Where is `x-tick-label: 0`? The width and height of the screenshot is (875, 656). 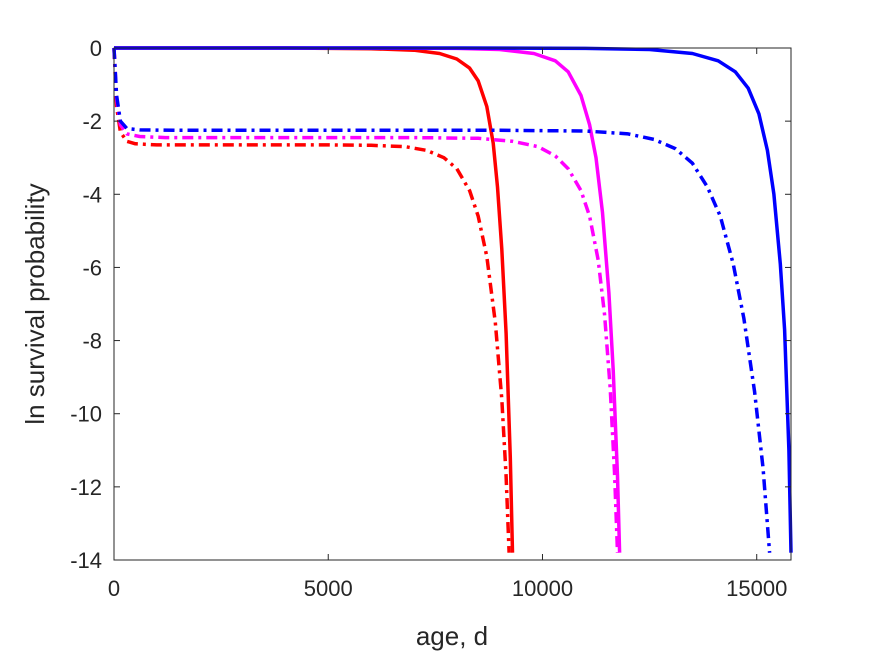
x-tick-label: 0 is located at coordinates (114, 588).